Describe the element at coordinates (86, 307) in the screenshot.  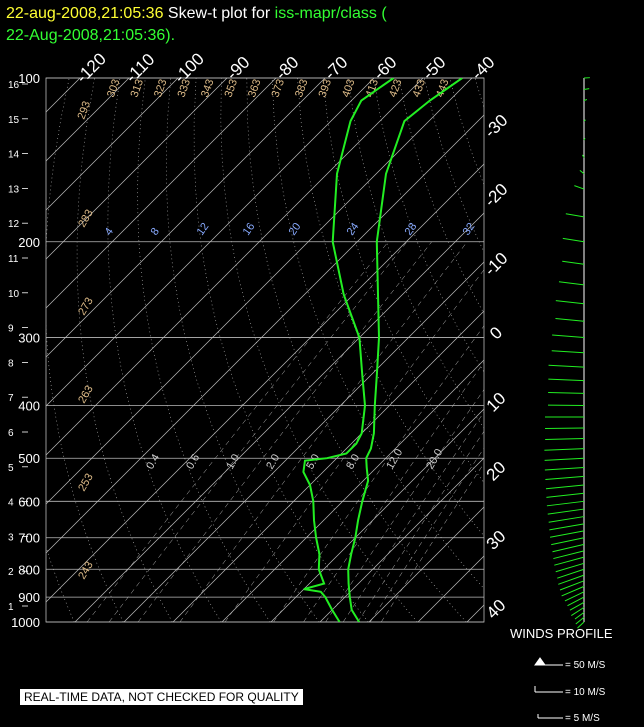
I see `theta-label: 273` at that location.